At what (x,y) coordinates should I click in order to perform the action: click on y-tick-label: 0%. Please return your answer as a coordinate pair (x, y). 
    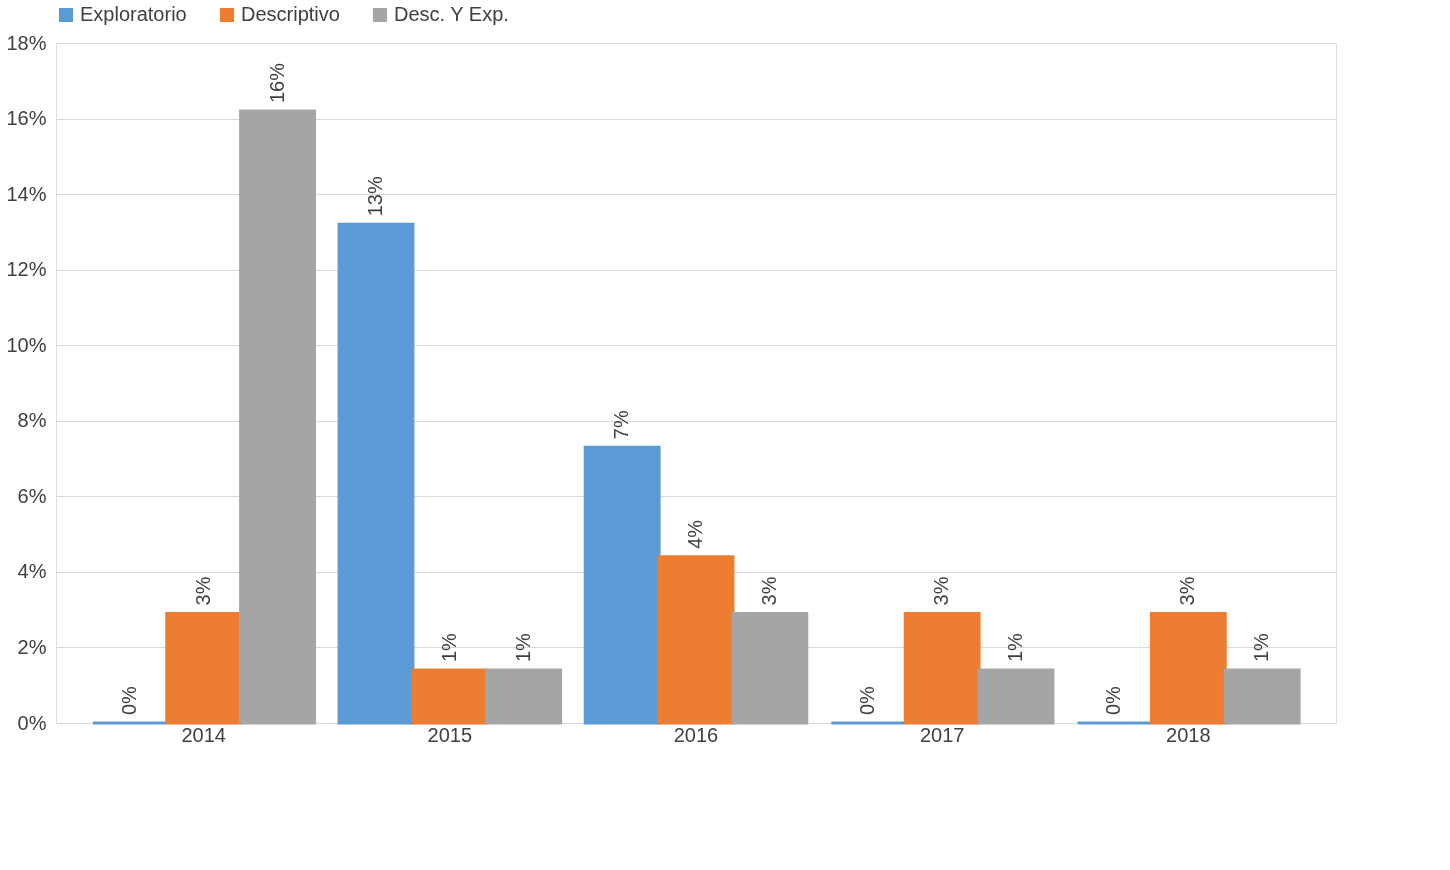
    Looking at the image, I should click on (32, 722).